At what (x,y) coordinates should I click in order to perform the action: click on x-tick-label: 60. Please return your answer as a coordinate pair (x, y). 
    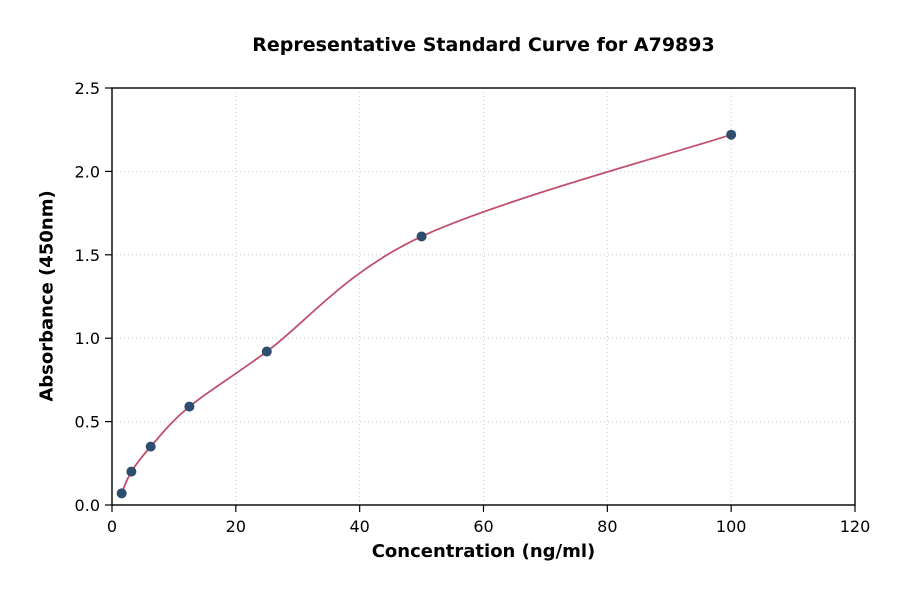
    Looking at the image, I should click on (483, 526).